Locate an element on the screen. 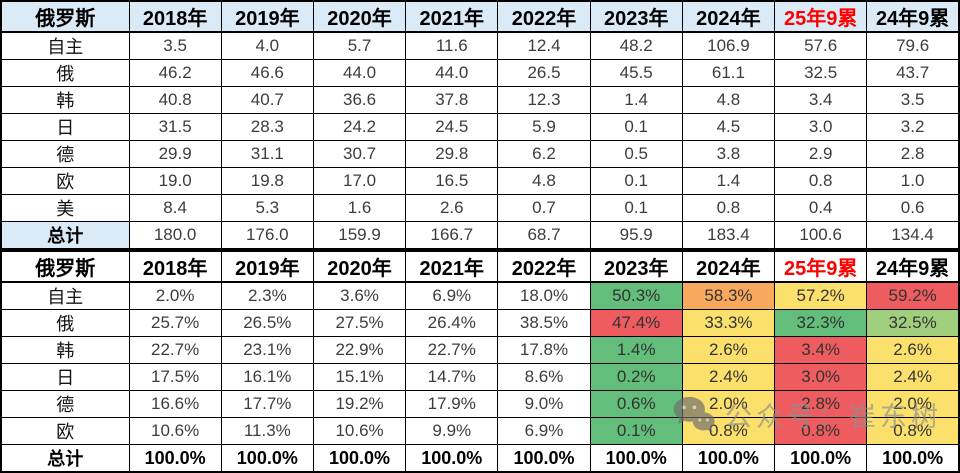  table-row: 日 31.5 28.3 24.2 24.5 5.9 0.1 4.5 3.0 3.2 is located at coordinates (480, 127).